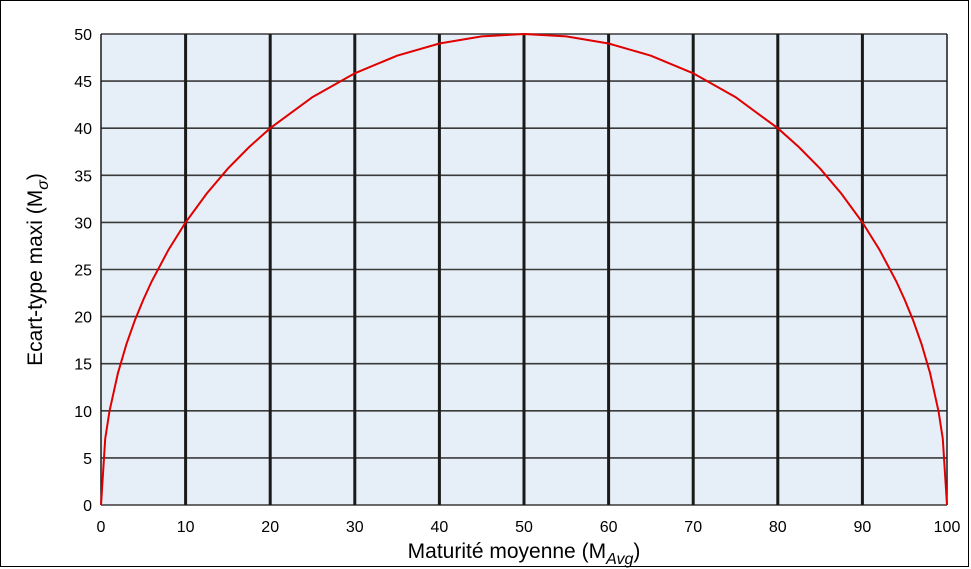  What do you see at coordinates (83, 35) in the screenshot?
I see `y-tick-label: 50` at bounding box center [83, 35].